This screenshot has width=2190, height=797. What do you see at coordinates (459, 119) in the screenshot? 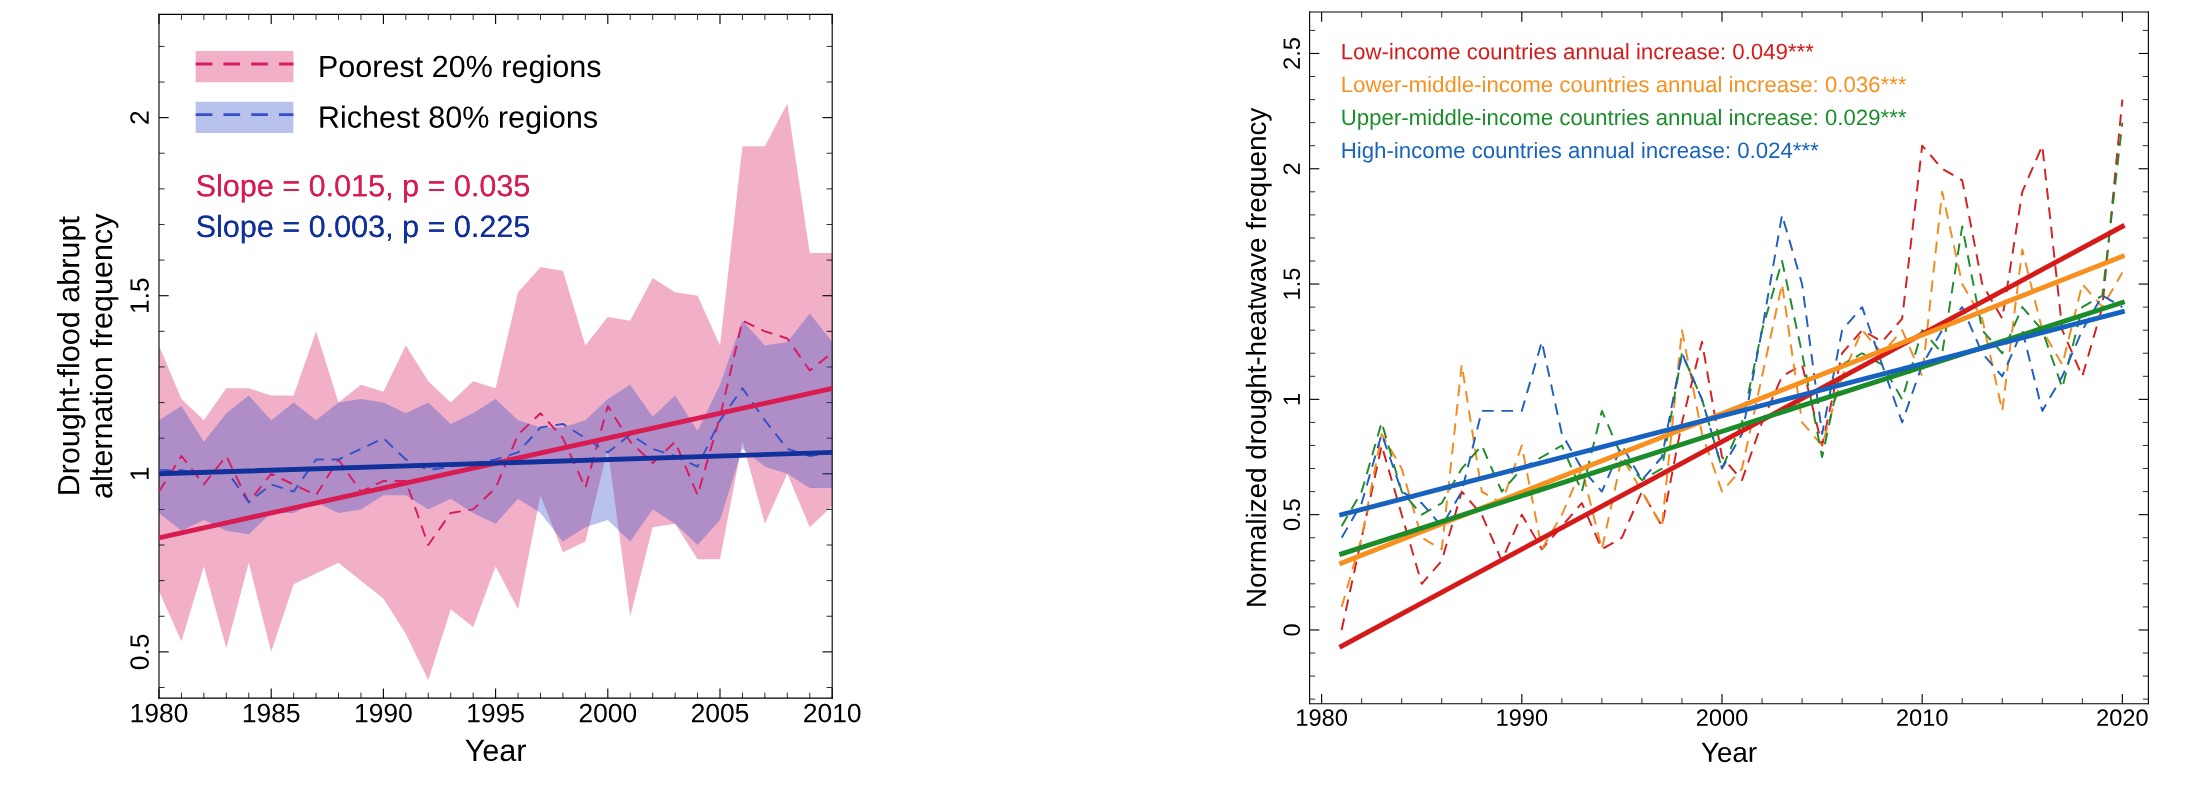
I see `legend-label: Richest 80% regions` at bounding box center [459, 119].